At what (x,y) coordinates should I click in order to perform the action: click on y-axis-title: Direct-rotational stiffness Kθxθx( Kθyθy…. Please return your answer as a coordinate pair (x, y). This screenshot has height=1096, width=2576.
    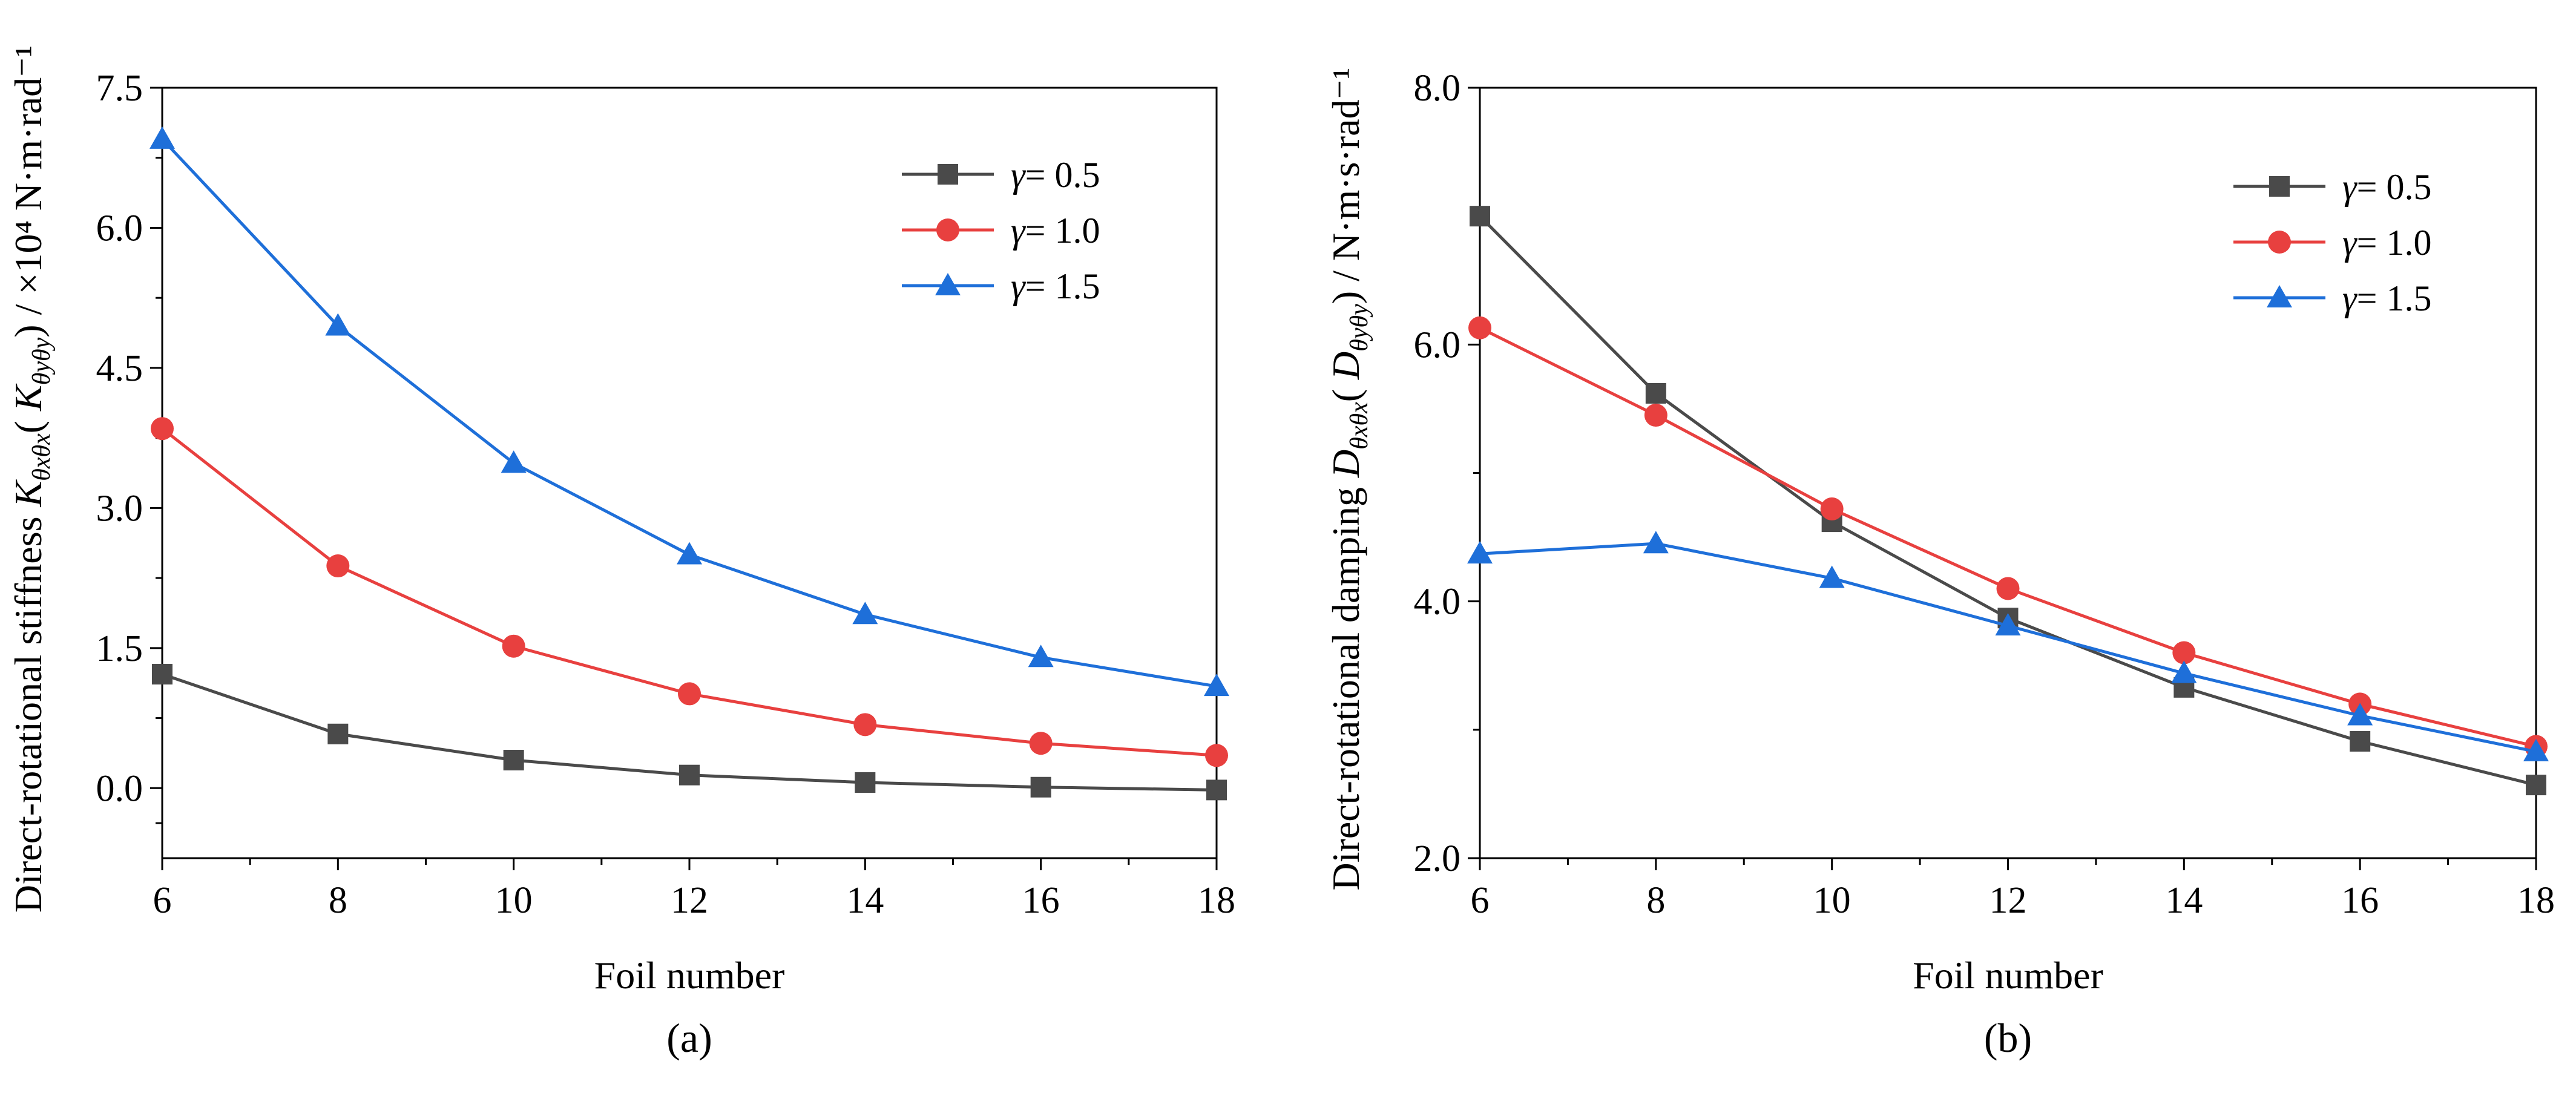
    Looking at the image, I should click on (31, 479).